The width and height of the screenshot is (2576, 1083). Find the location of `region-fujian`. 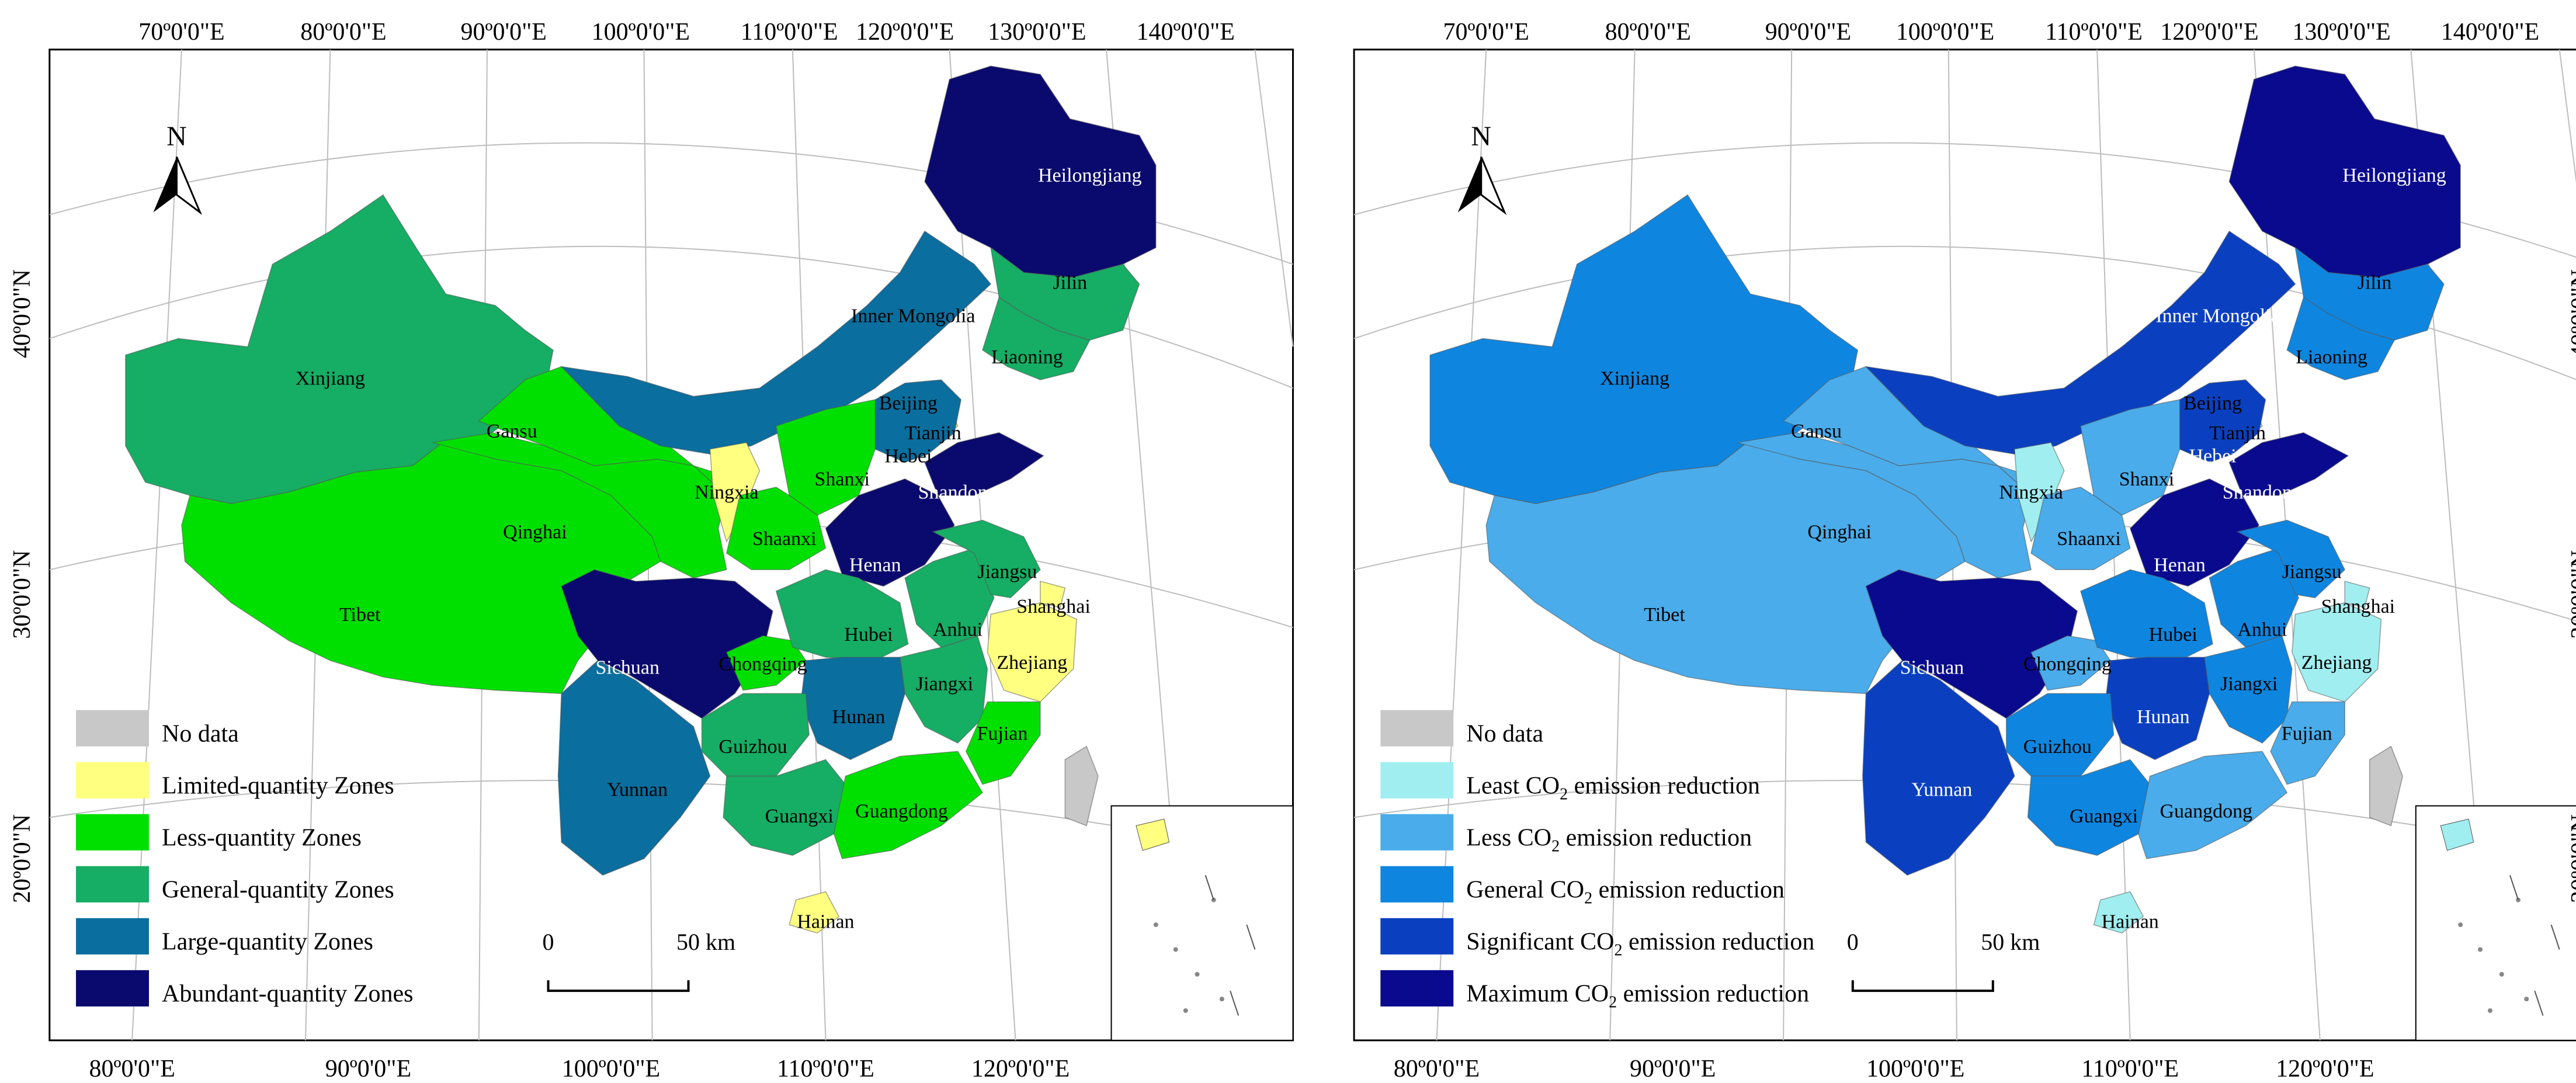

region-fujian is located at coordinates (2307, 743).